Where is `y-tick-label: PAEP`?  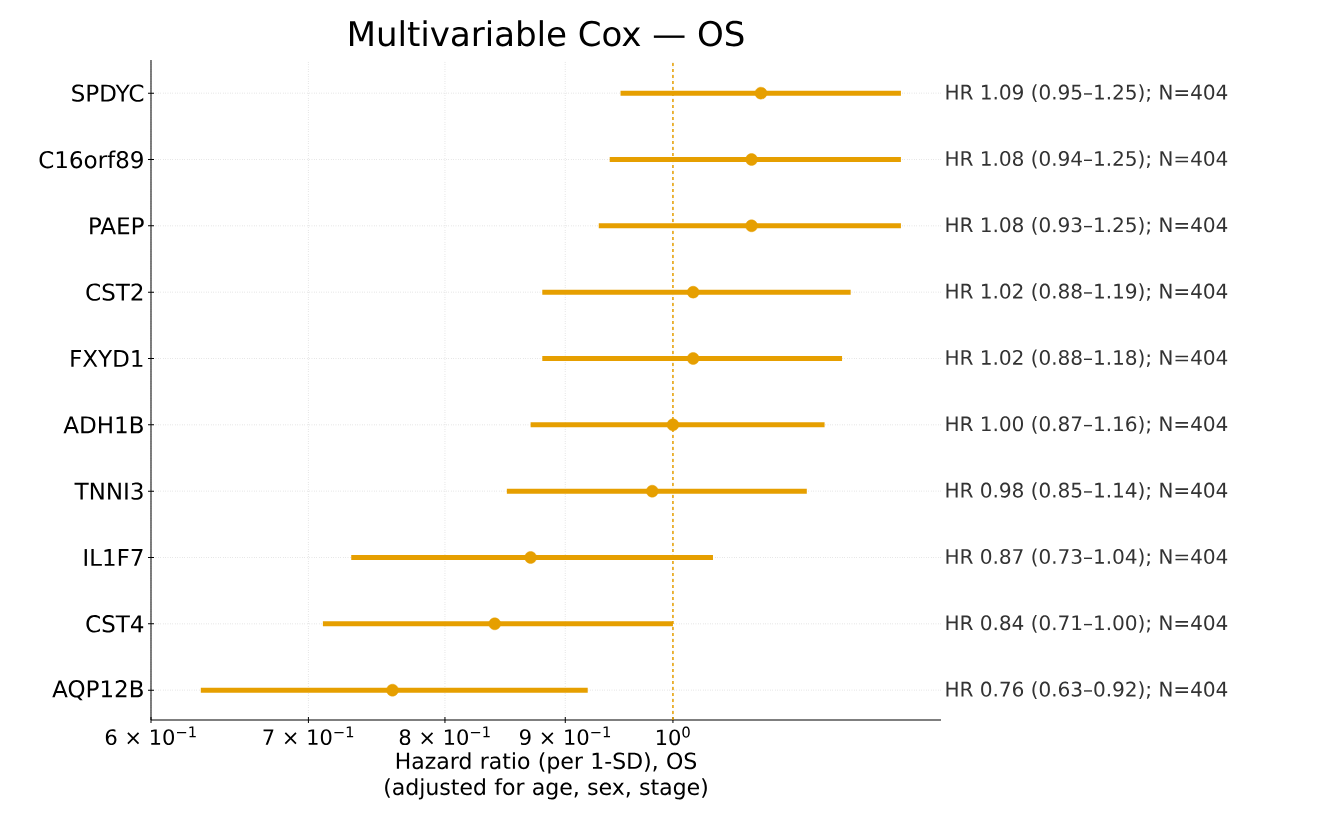 y-tick-label: PAEP is located at coordinates (117, 226).